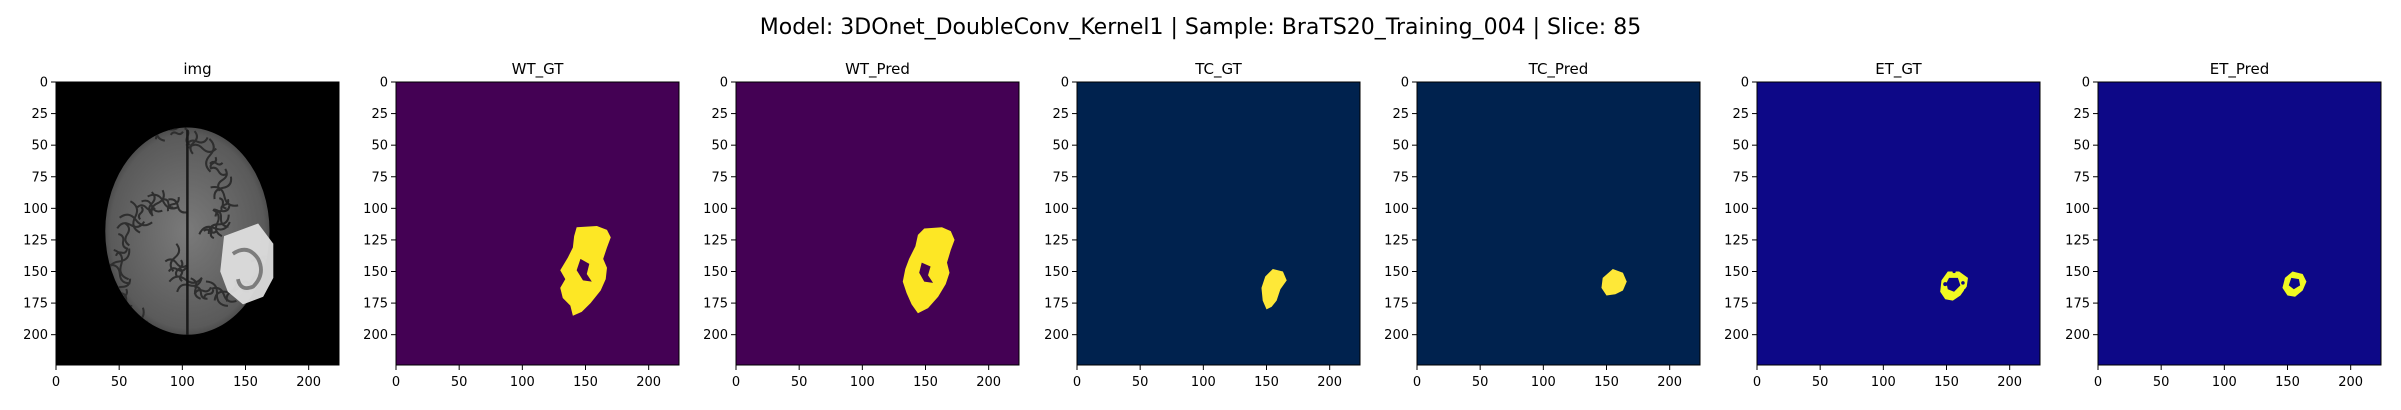 The image size is (2401, 410). What do you see at coordinates (1898, 69) in the screenshot?
I see `panel-title: ET_GT` at bounding box center [1898, 69].